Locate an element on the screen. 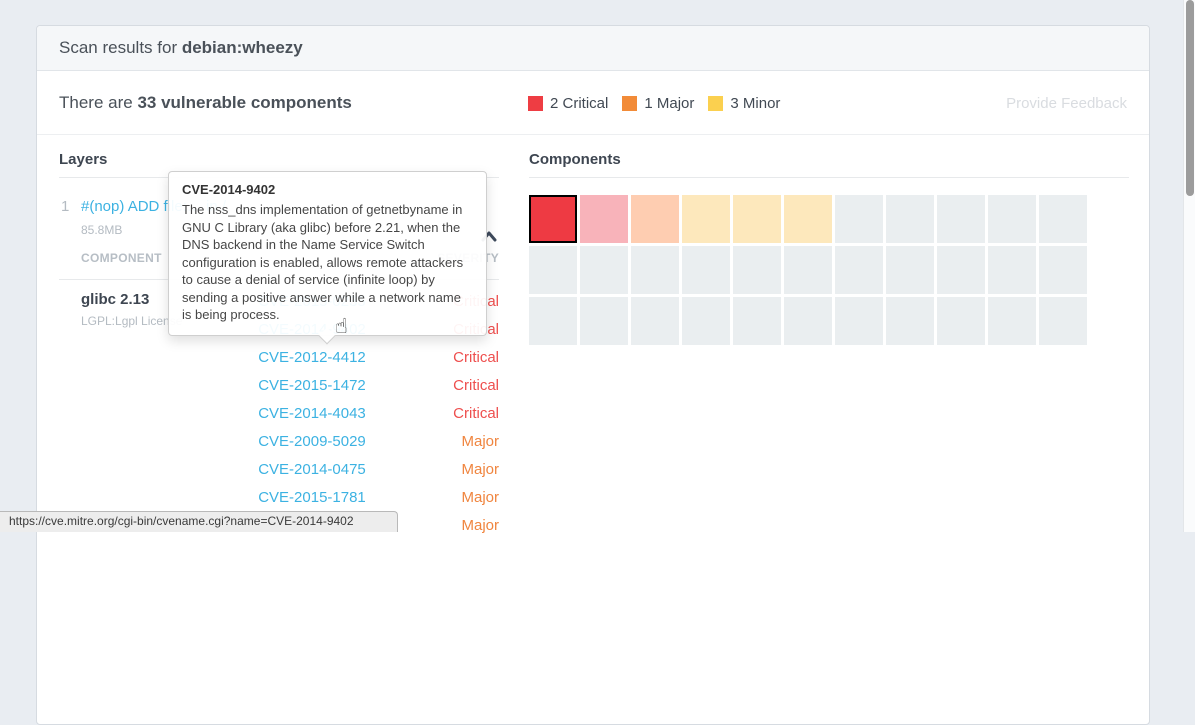  components-heading: Components is located at coordinates (575, 159).